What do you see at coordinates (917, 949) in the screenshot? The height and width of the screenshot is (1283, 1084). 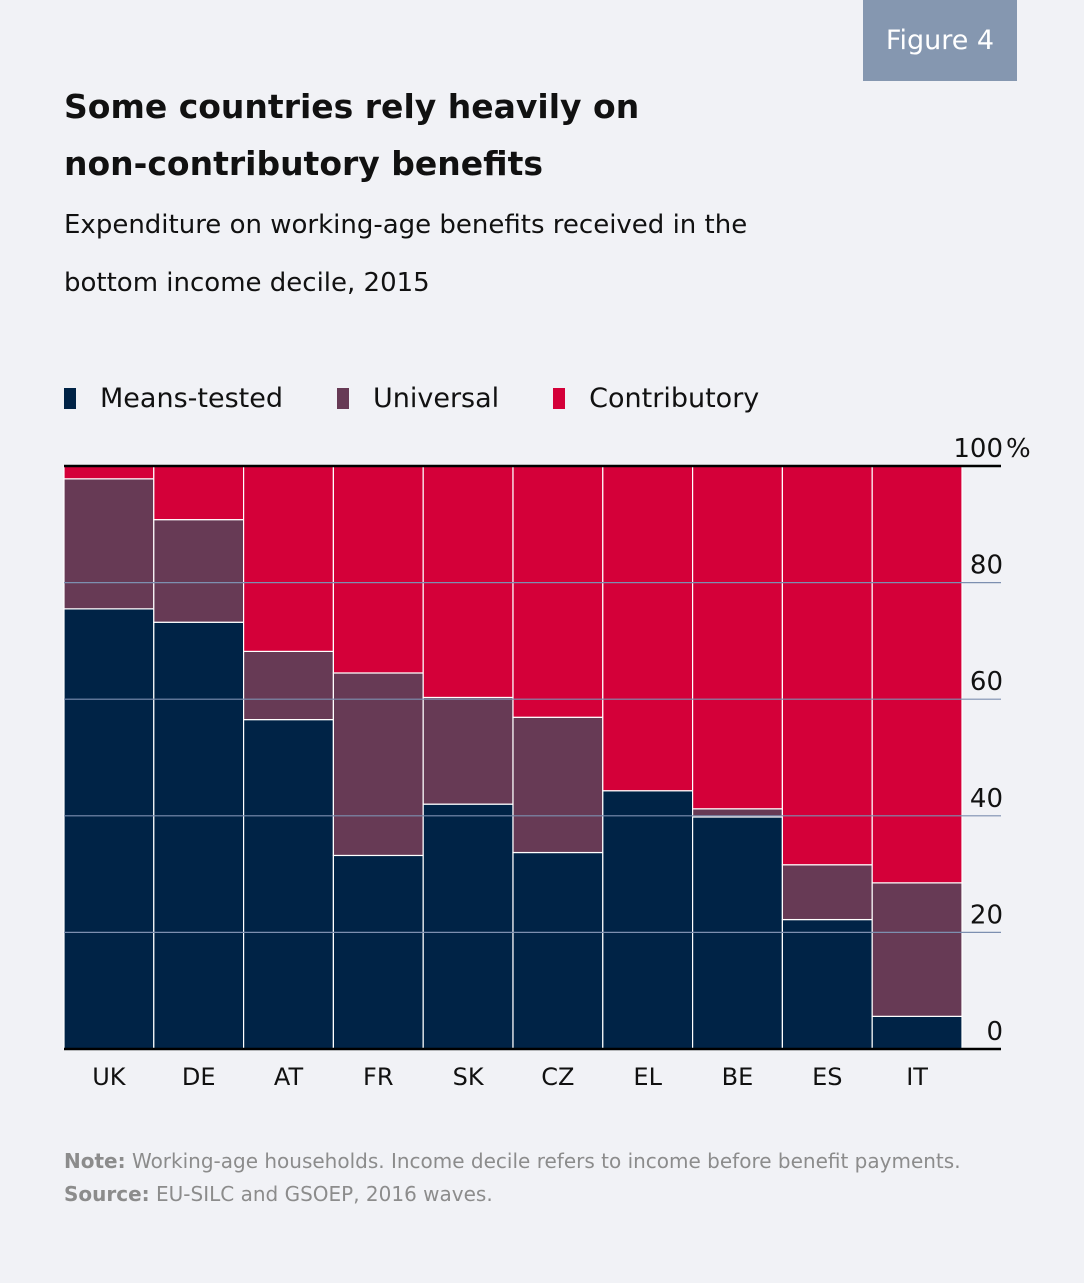 I see `bar-it-universal` at bounding box center [917, 949].